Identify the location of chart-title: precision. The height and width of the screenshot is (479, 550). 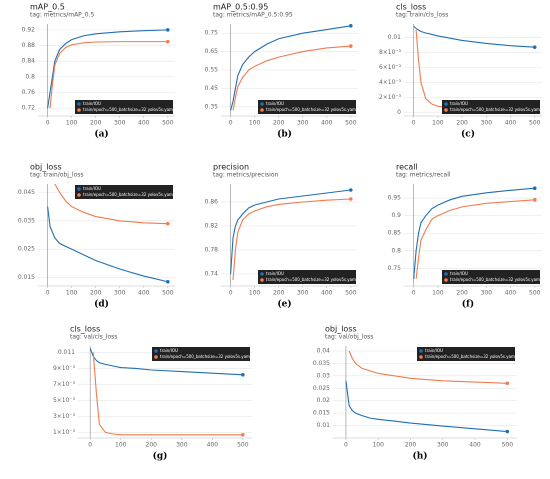
(231, 167).